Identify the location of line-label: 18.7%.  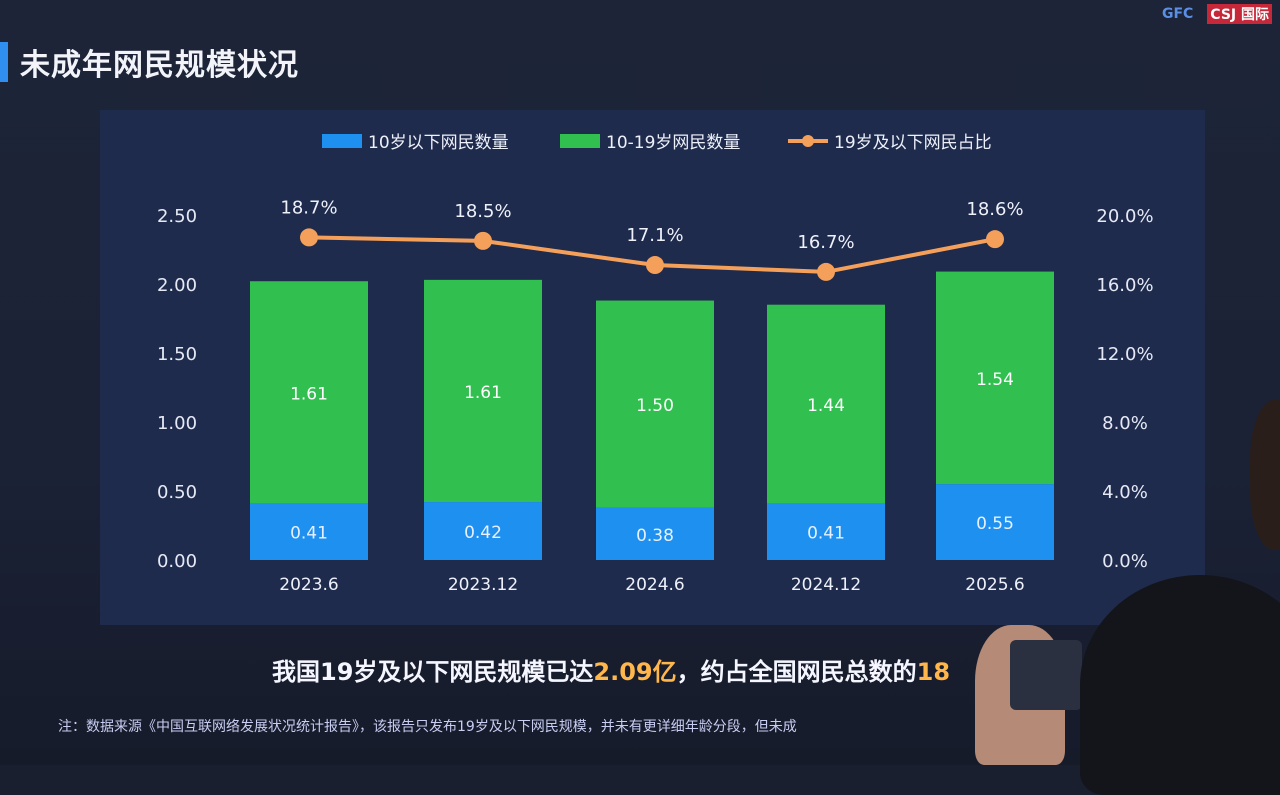
(308, 207).